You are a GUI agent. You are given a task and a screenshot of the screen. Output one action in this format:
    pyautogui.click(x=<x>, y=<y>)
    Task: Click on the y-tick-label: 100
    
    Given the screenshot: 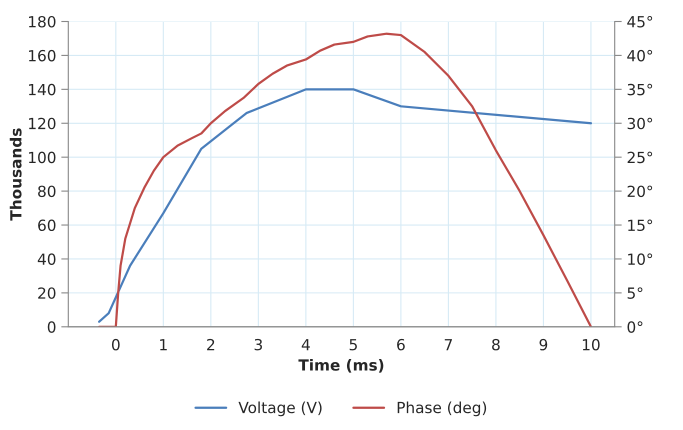 What is the action you would take?
    pyautogui.click(x=42, y=158)
    